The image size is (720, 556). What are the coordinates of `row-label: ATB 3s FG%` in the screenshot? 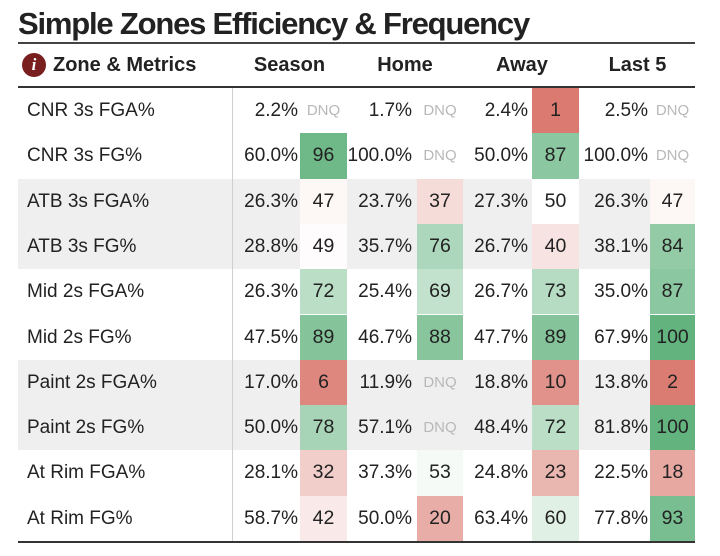 It's located at (82, 246).